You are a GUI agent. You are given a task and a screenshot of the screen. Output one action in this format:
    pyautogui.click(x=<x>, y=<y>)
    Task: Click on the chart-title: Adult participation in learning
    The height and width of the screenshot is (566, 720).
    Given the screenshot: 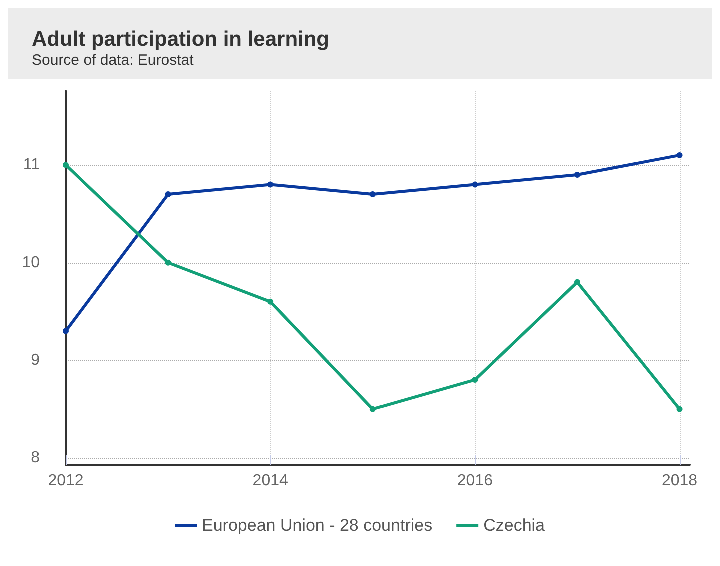 What is the action you would take?
    pyautogui.click(x=181, y=40)
    